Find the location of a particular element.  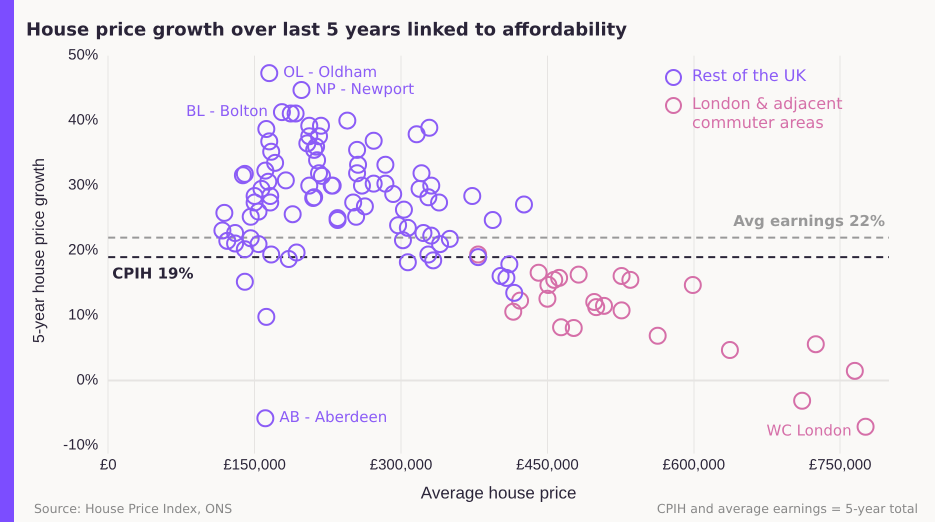

annotation: BL - Bolton is located at coordinates (227, 111).